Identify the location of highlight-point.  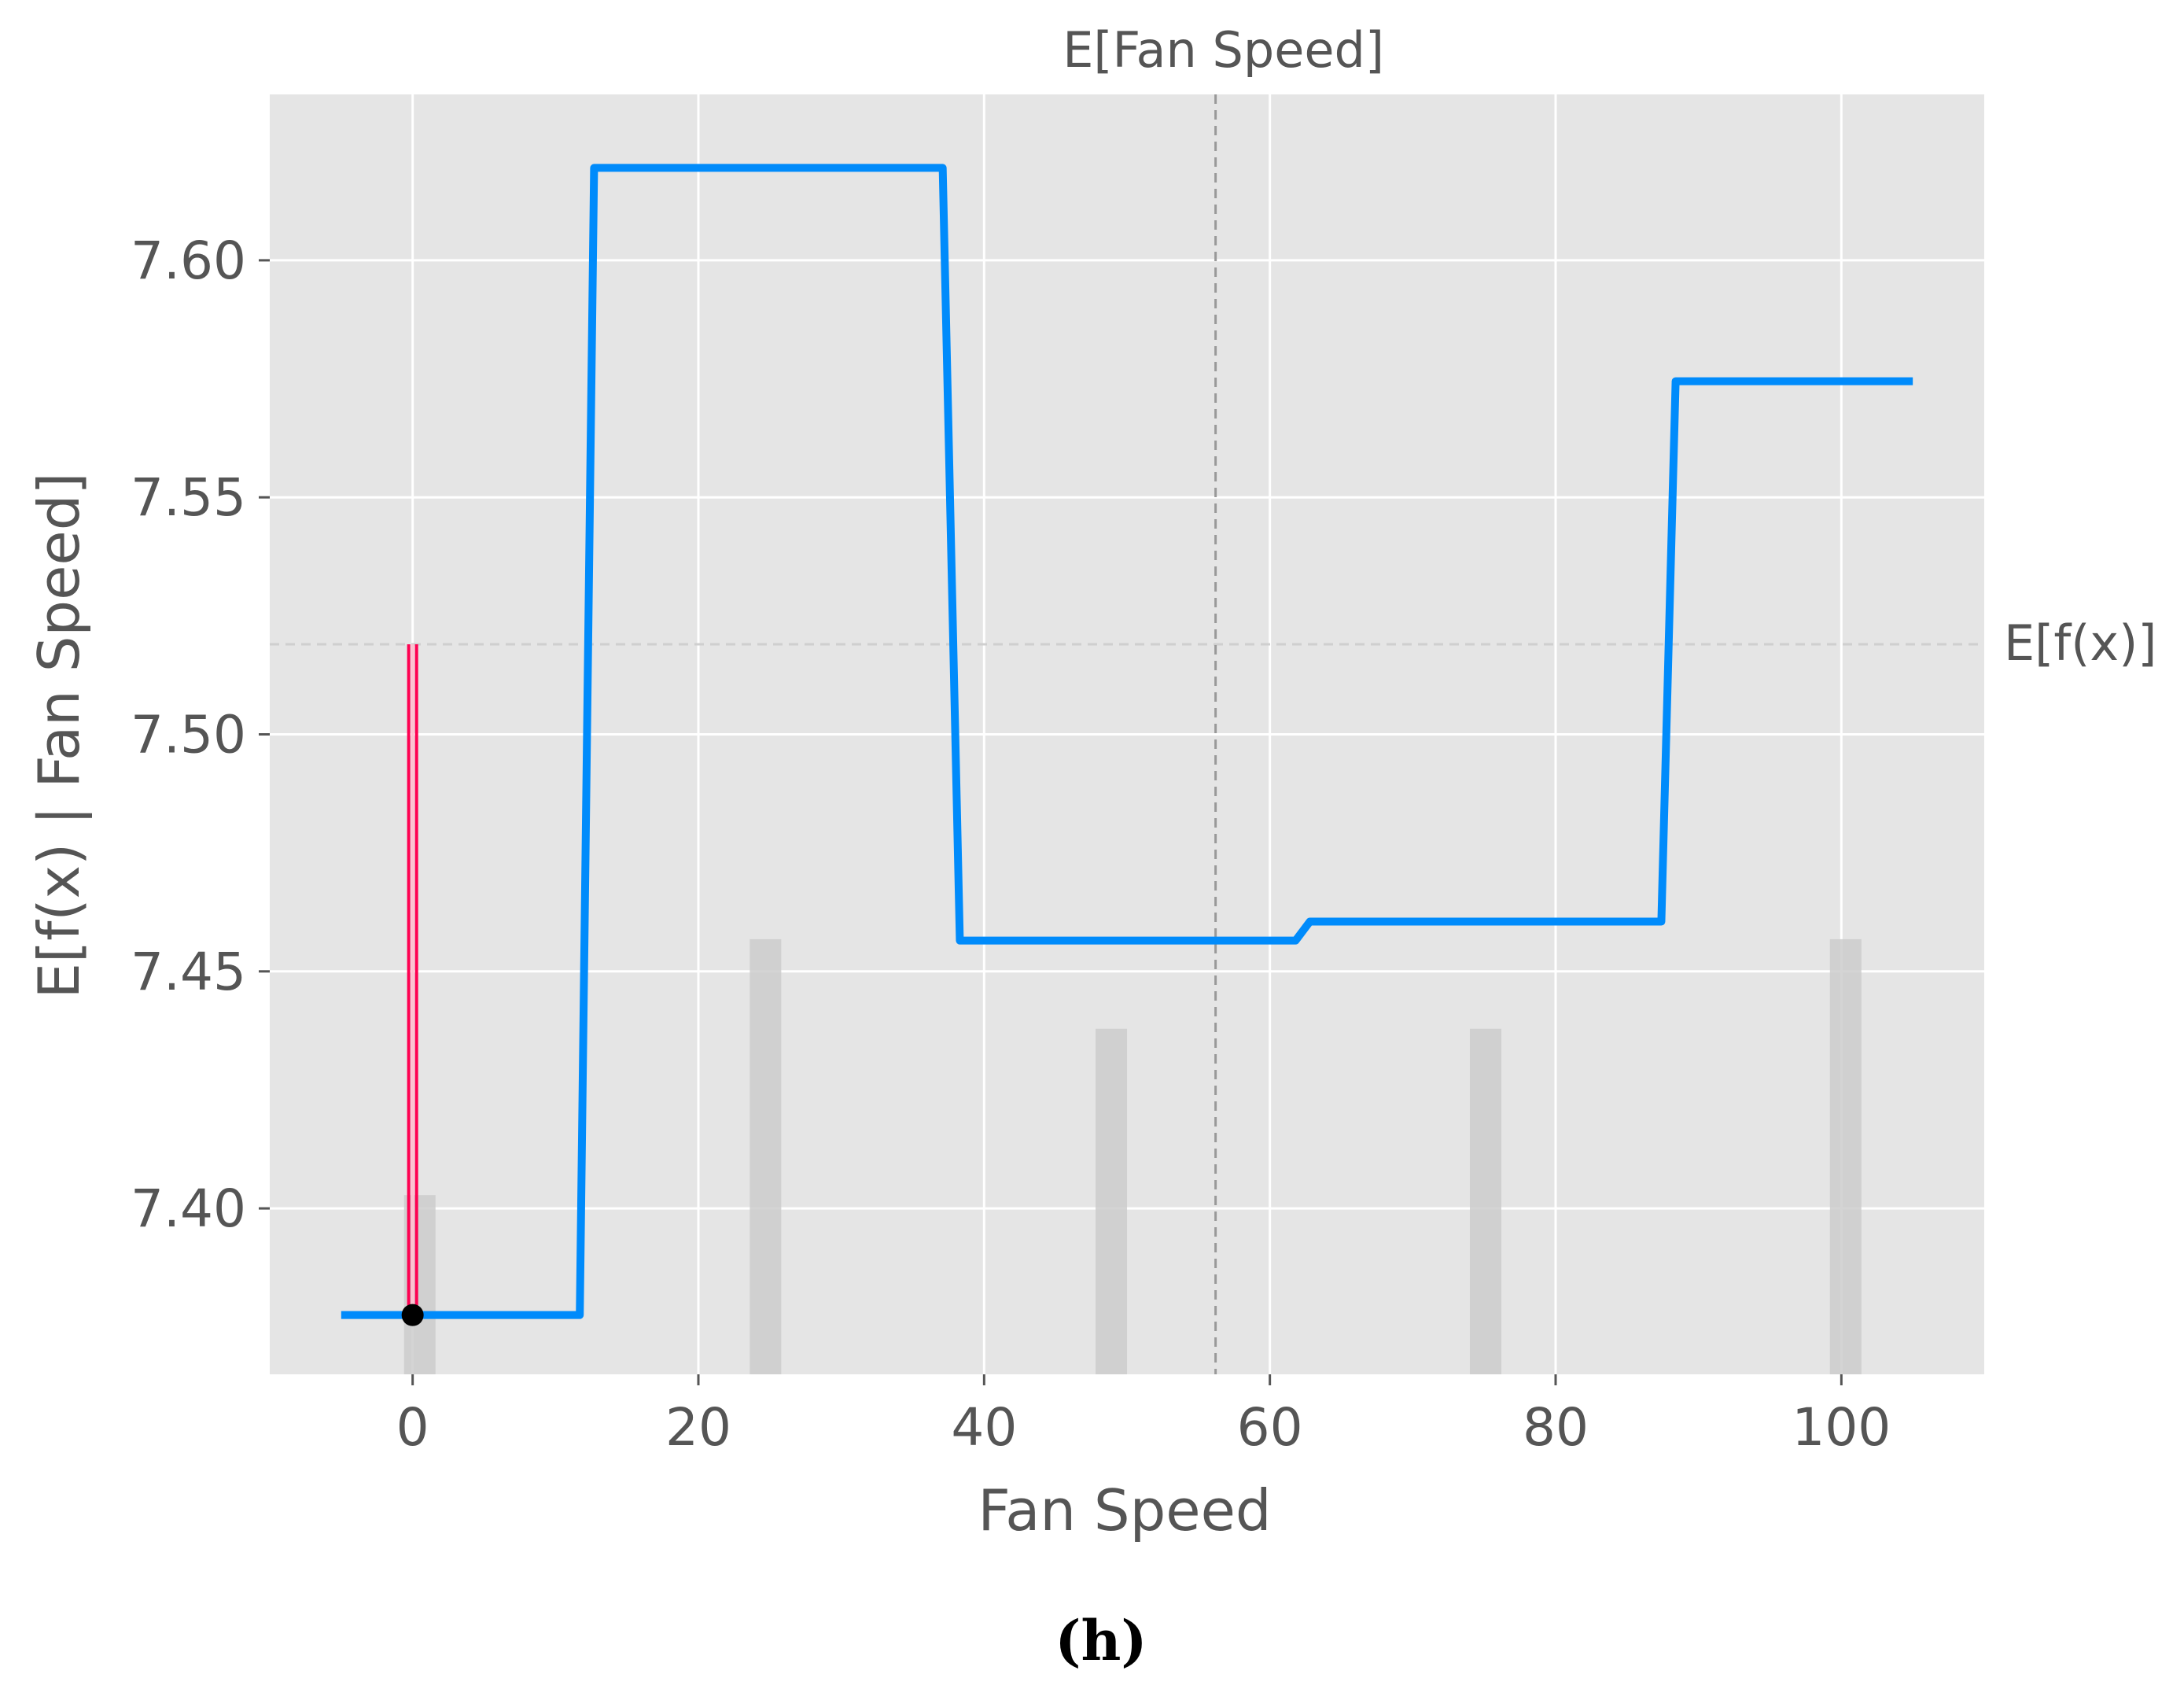
(412, 1315).